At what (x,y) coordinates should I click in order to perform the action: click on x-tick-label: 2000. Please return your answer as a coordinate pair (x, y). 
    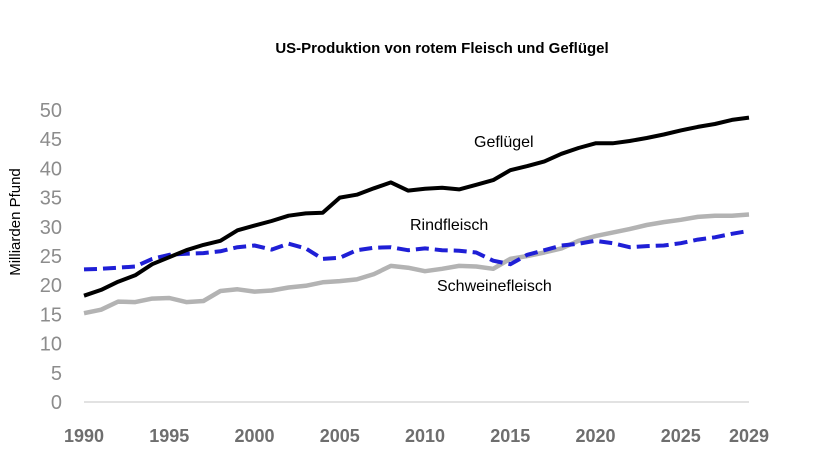
    Looking at the image, I should click on (254, 436).